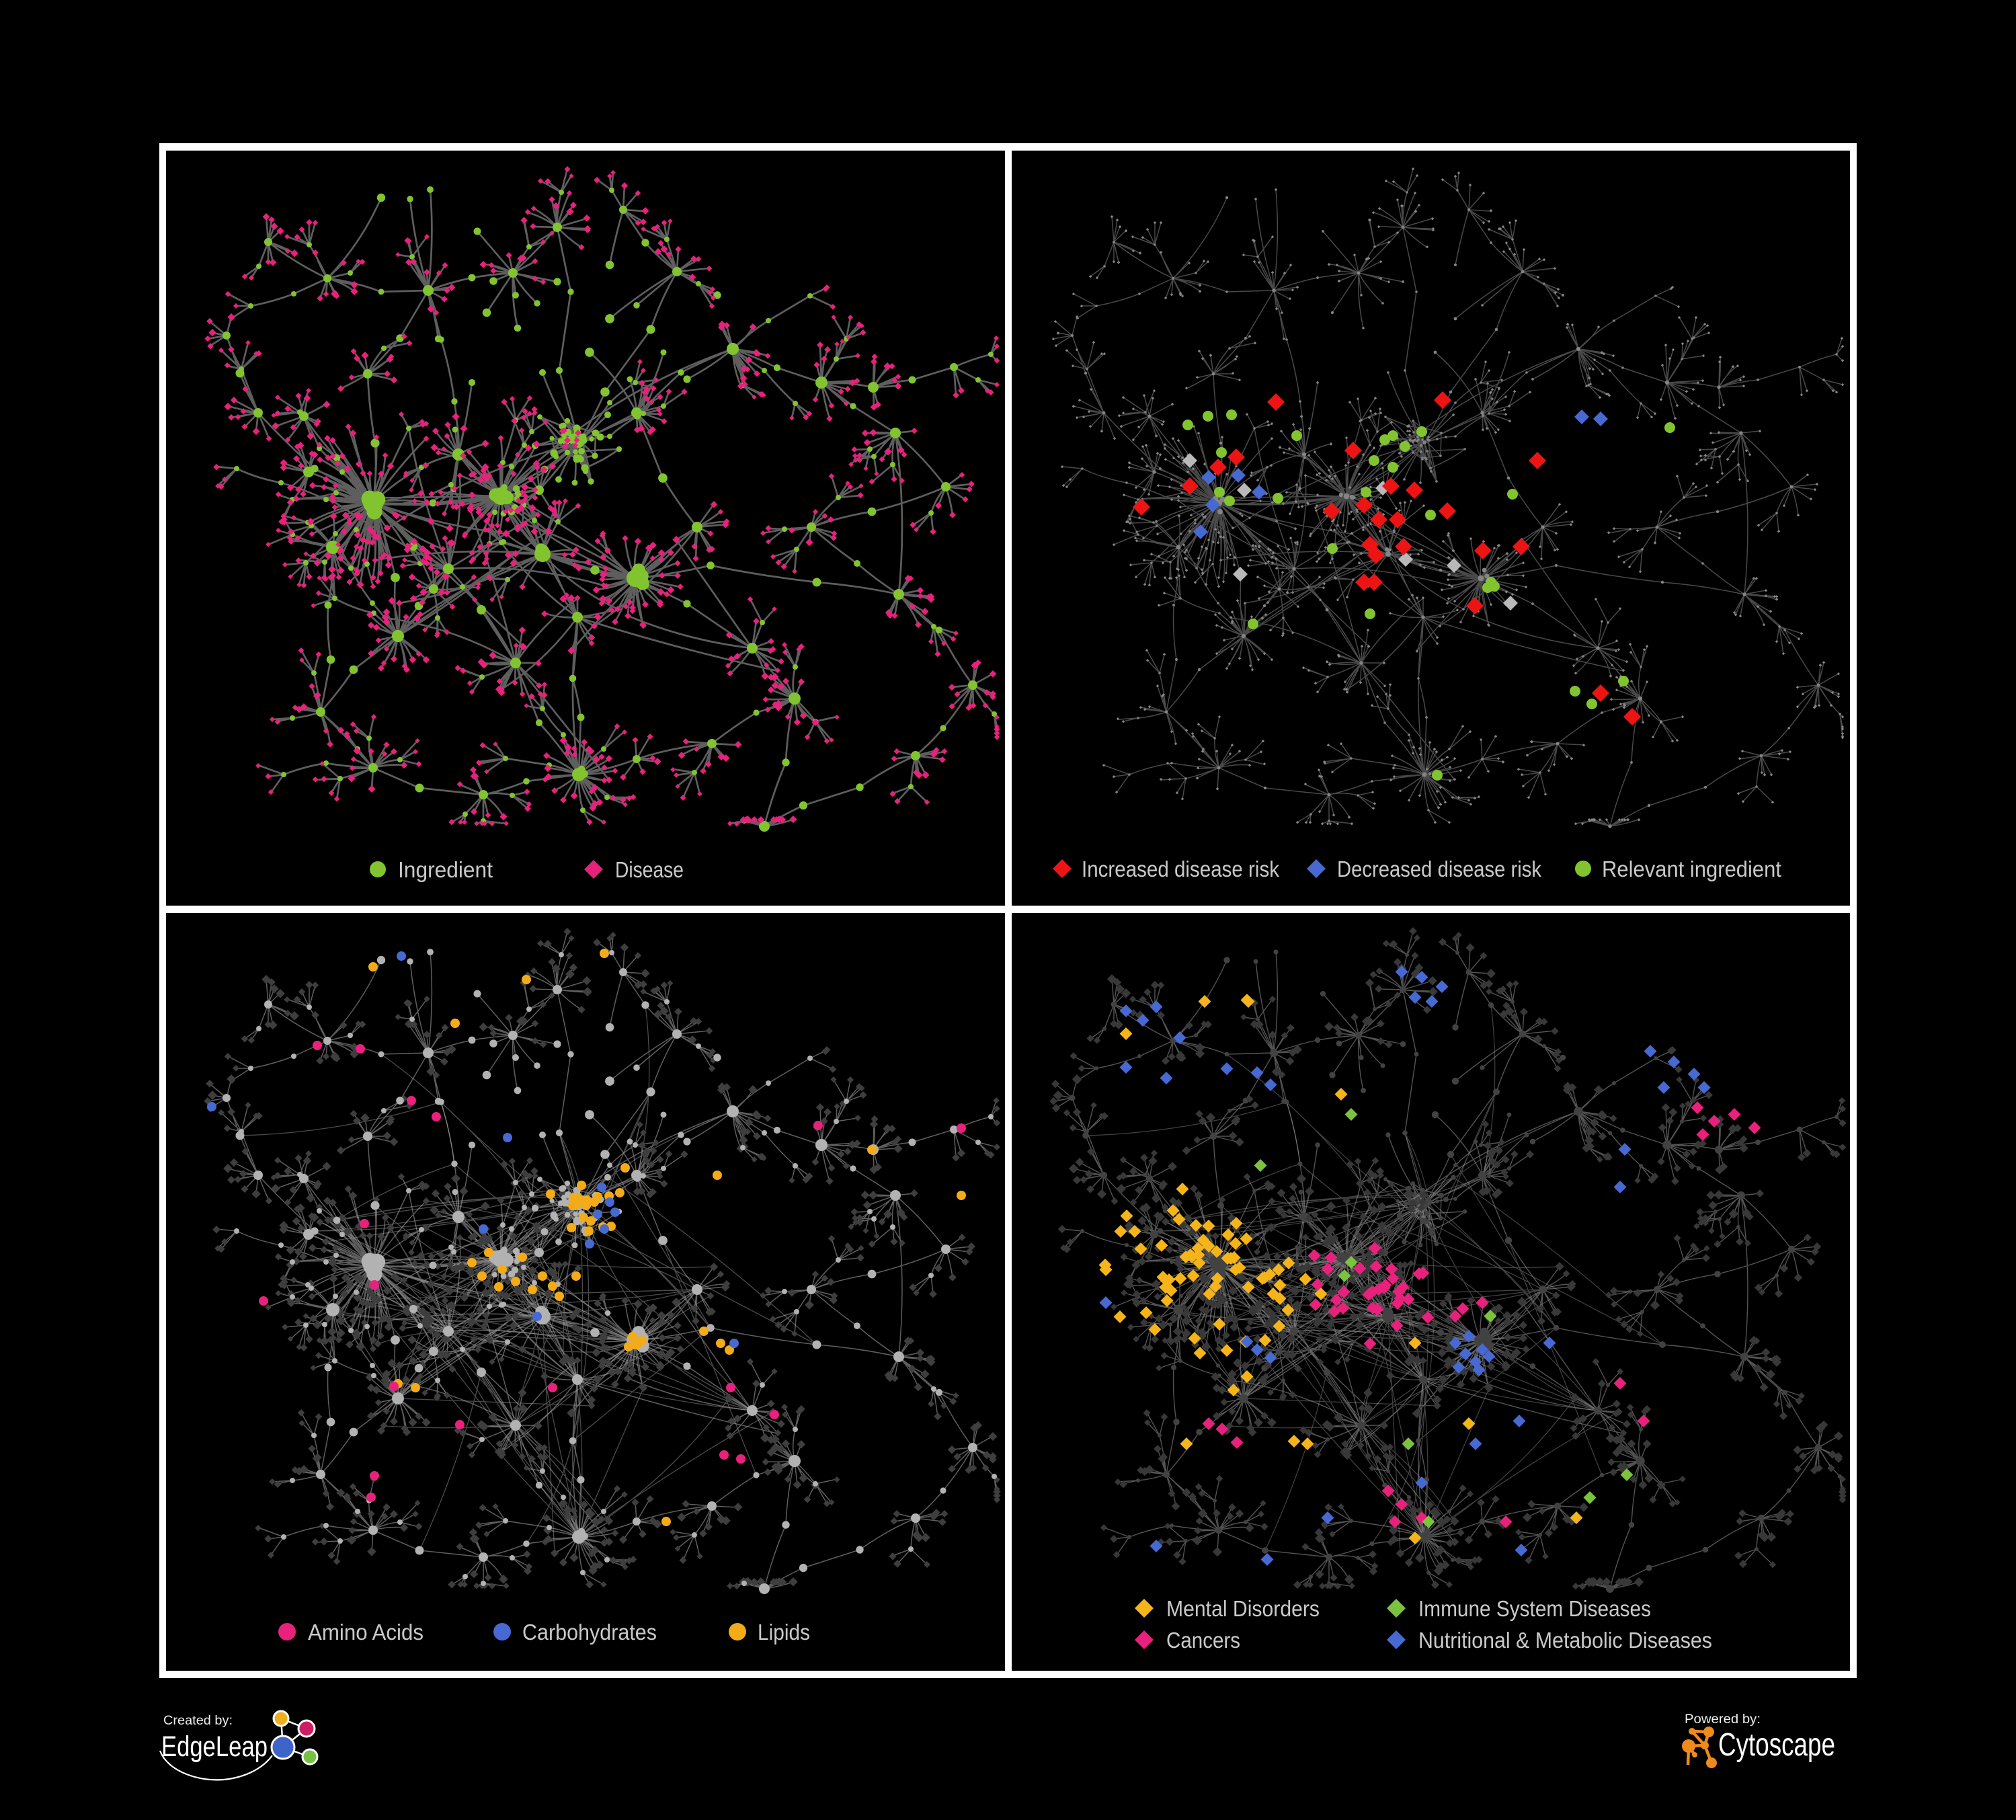  I want to click on svg-text: Disease, so click(649, 869).